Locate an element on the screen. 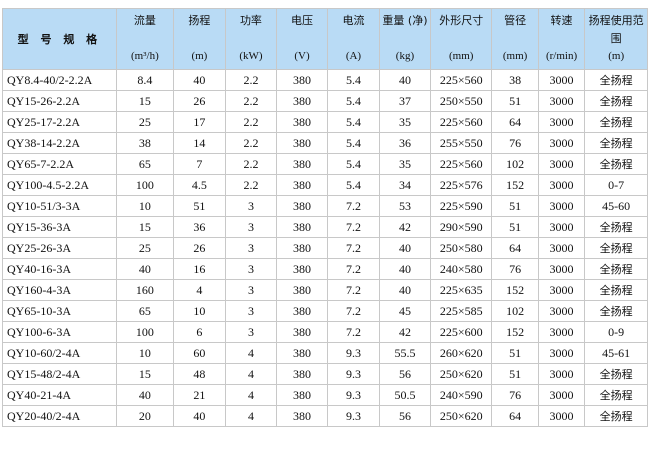  table-cell: 53 is located at coordinates (405, 206).